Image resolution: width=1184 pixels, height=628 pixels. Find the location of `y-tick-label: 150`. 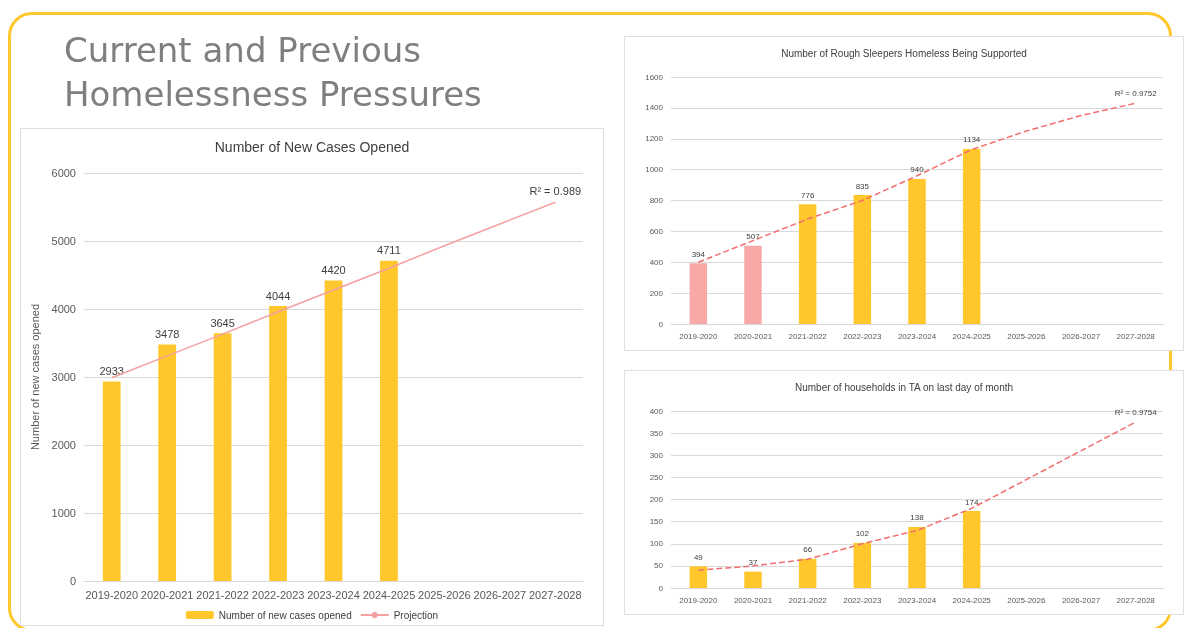

y-tick-label: 150 is located at coordinates (656, 522).